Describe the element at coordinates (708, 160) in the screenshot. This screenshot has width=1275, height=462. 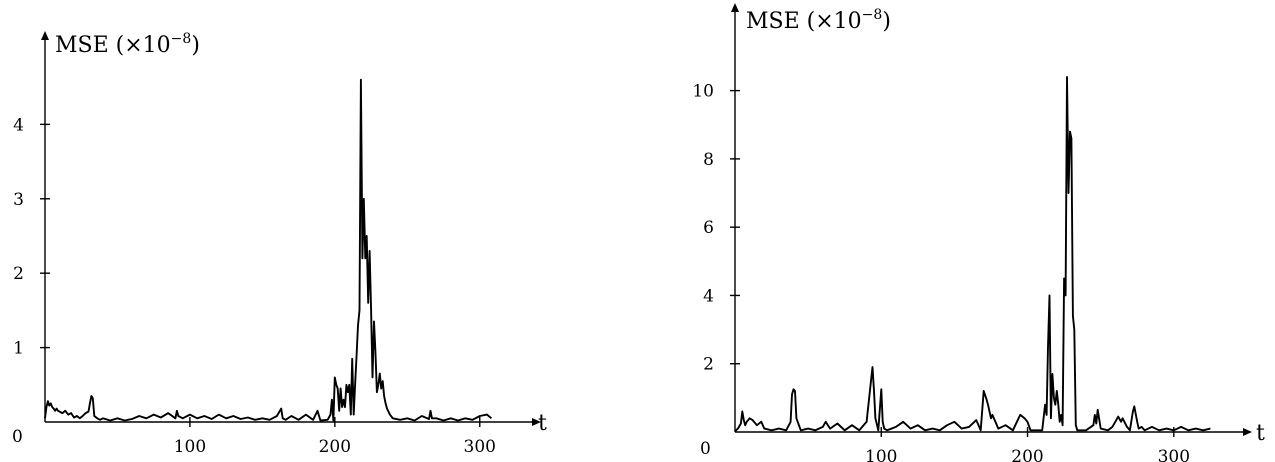
I see `y-tick-label: 8` at that location.